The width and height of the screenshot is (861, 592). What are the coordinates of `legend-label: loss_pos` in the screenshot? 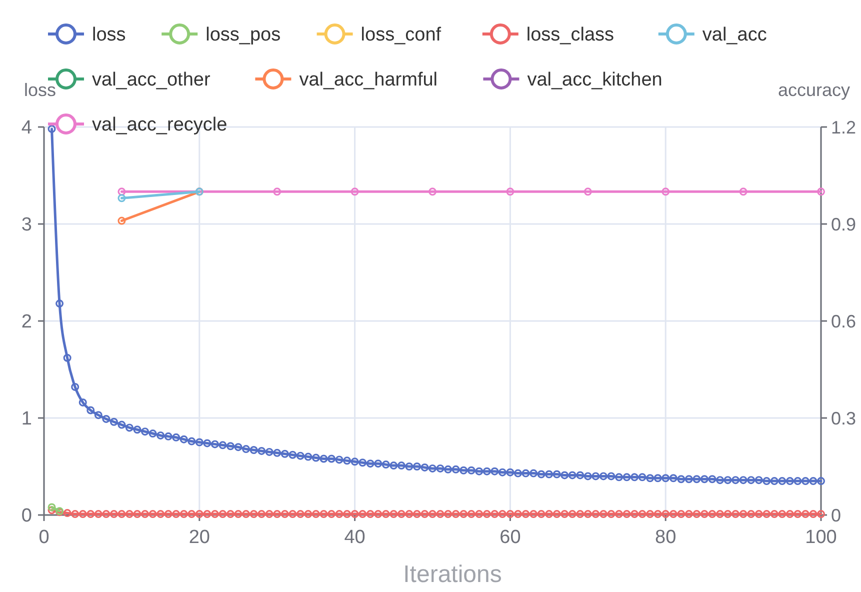 It's located at (243, 35).